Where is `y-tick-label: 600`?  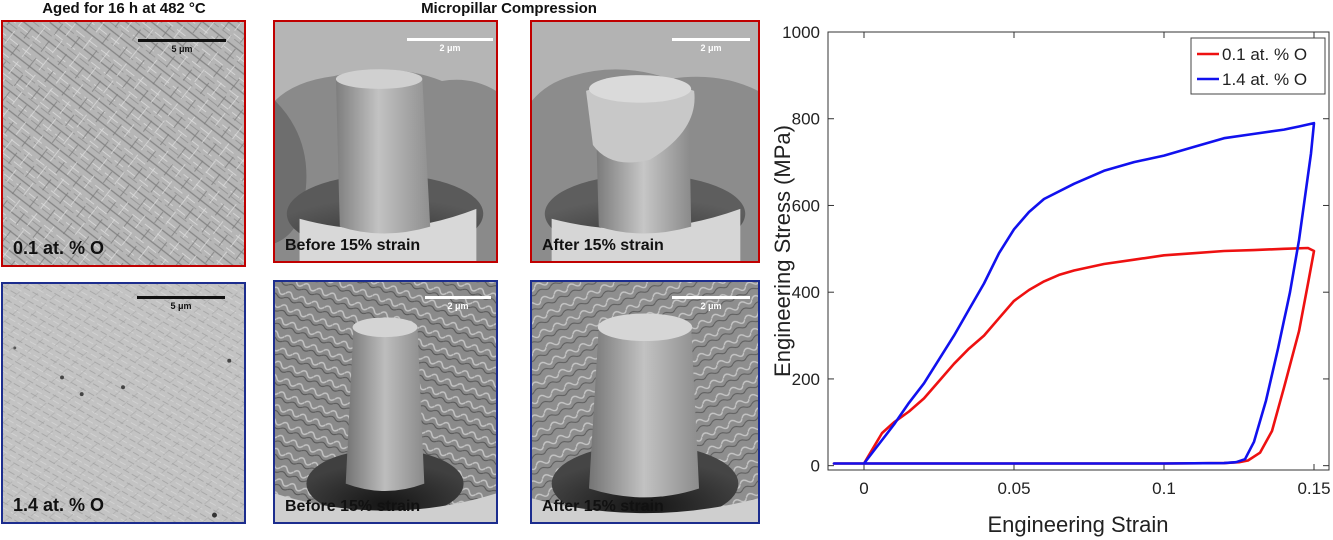 y-tick-label: 600 is located at coordinates (806, 205).